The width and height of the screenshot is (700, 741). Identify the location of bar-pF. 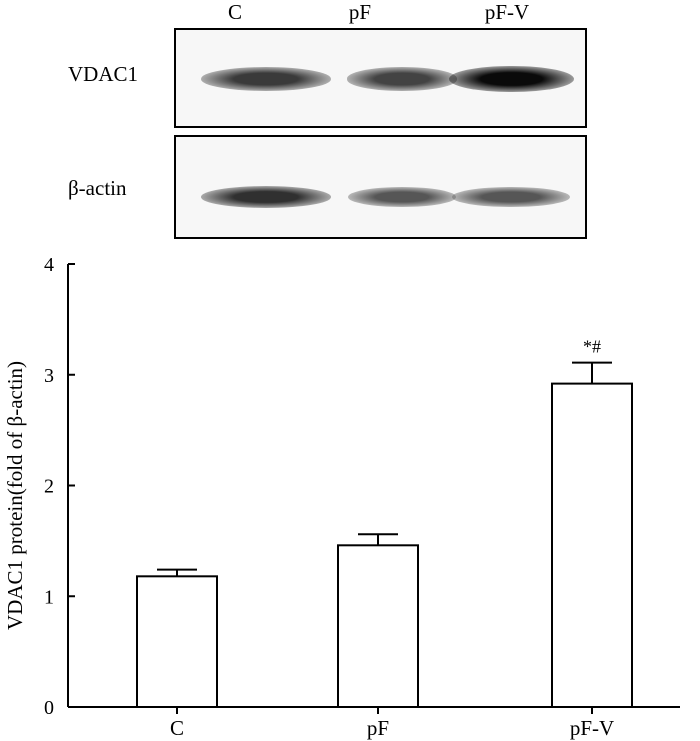
(378, 626).